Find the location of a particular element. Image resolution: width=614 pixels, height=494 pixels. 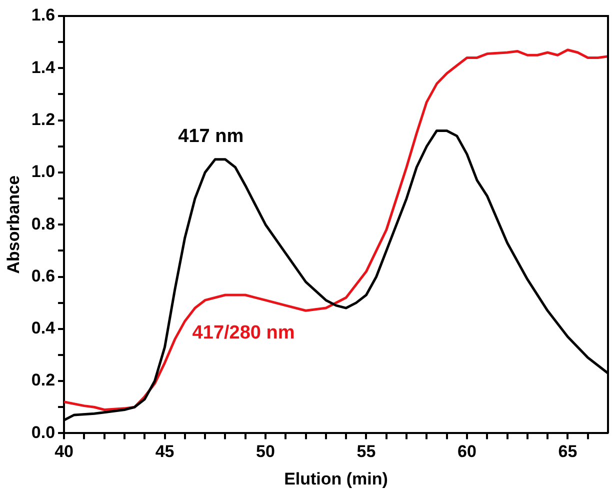

x-axis-title: Elution (min) is located at coordinates (336, 478).